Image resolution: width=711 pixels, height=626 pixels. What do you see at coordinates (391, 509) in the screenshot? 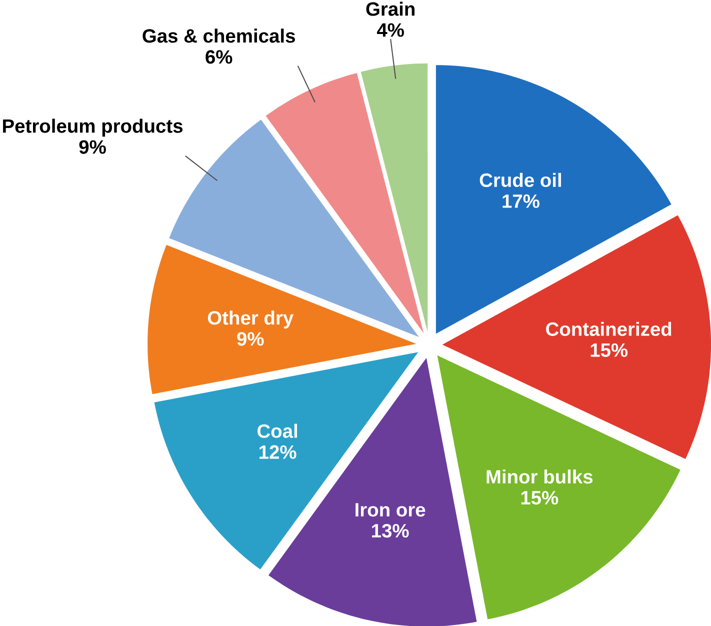
I see `slice-label: Iron ore` at bounding box center [391, 509].